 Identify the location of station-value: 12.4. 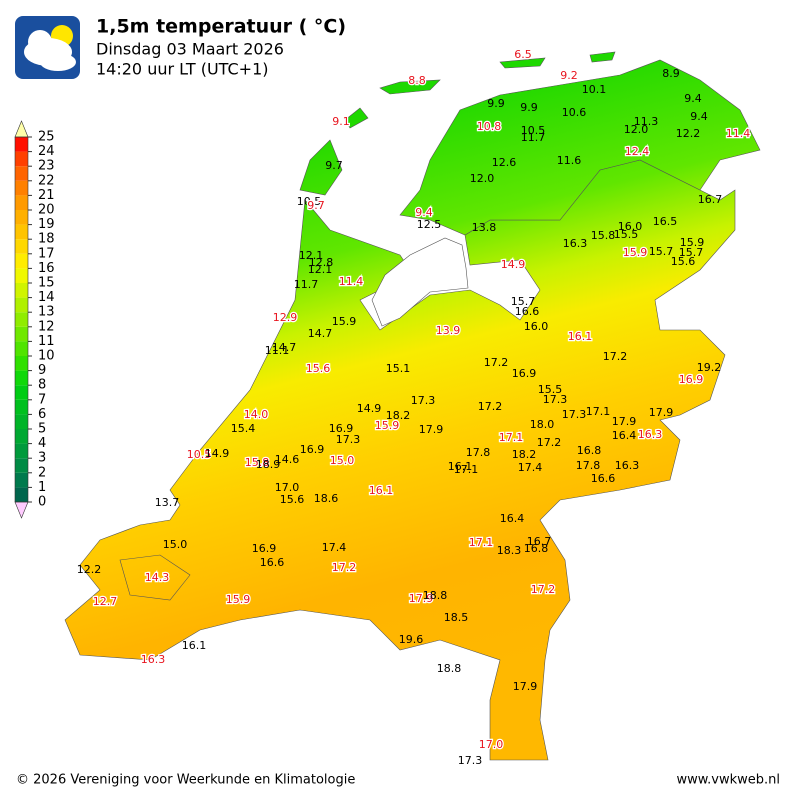
(637, 151).